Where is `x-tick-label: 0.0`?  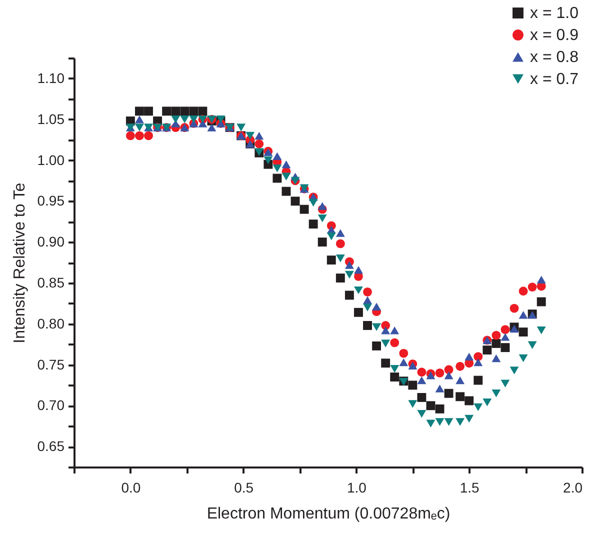
x-tick-label: 0.0 is located at coordinates (131, 488).